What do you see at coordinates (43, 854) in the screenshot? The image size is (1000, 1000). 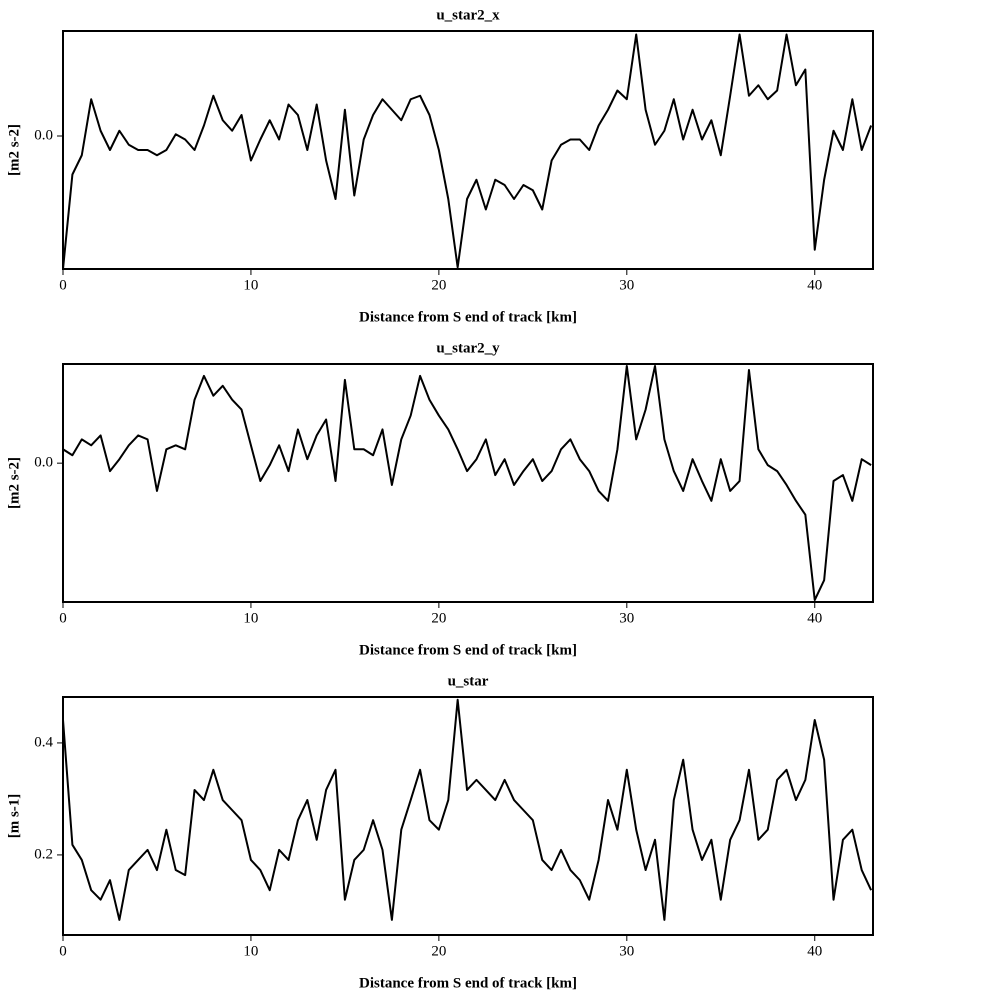 I see `y-tick-label: 0.2` at bounding box center [43, 854].